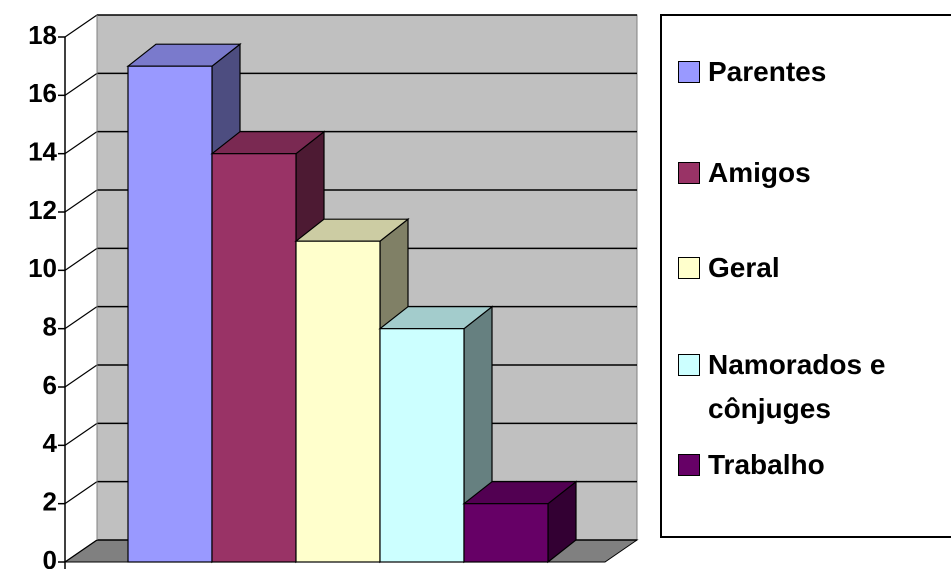  What do you see at coordinates (50, 557) in the screenshot?
I see `y-tick-label: 0` at bounding box center [50, 557].